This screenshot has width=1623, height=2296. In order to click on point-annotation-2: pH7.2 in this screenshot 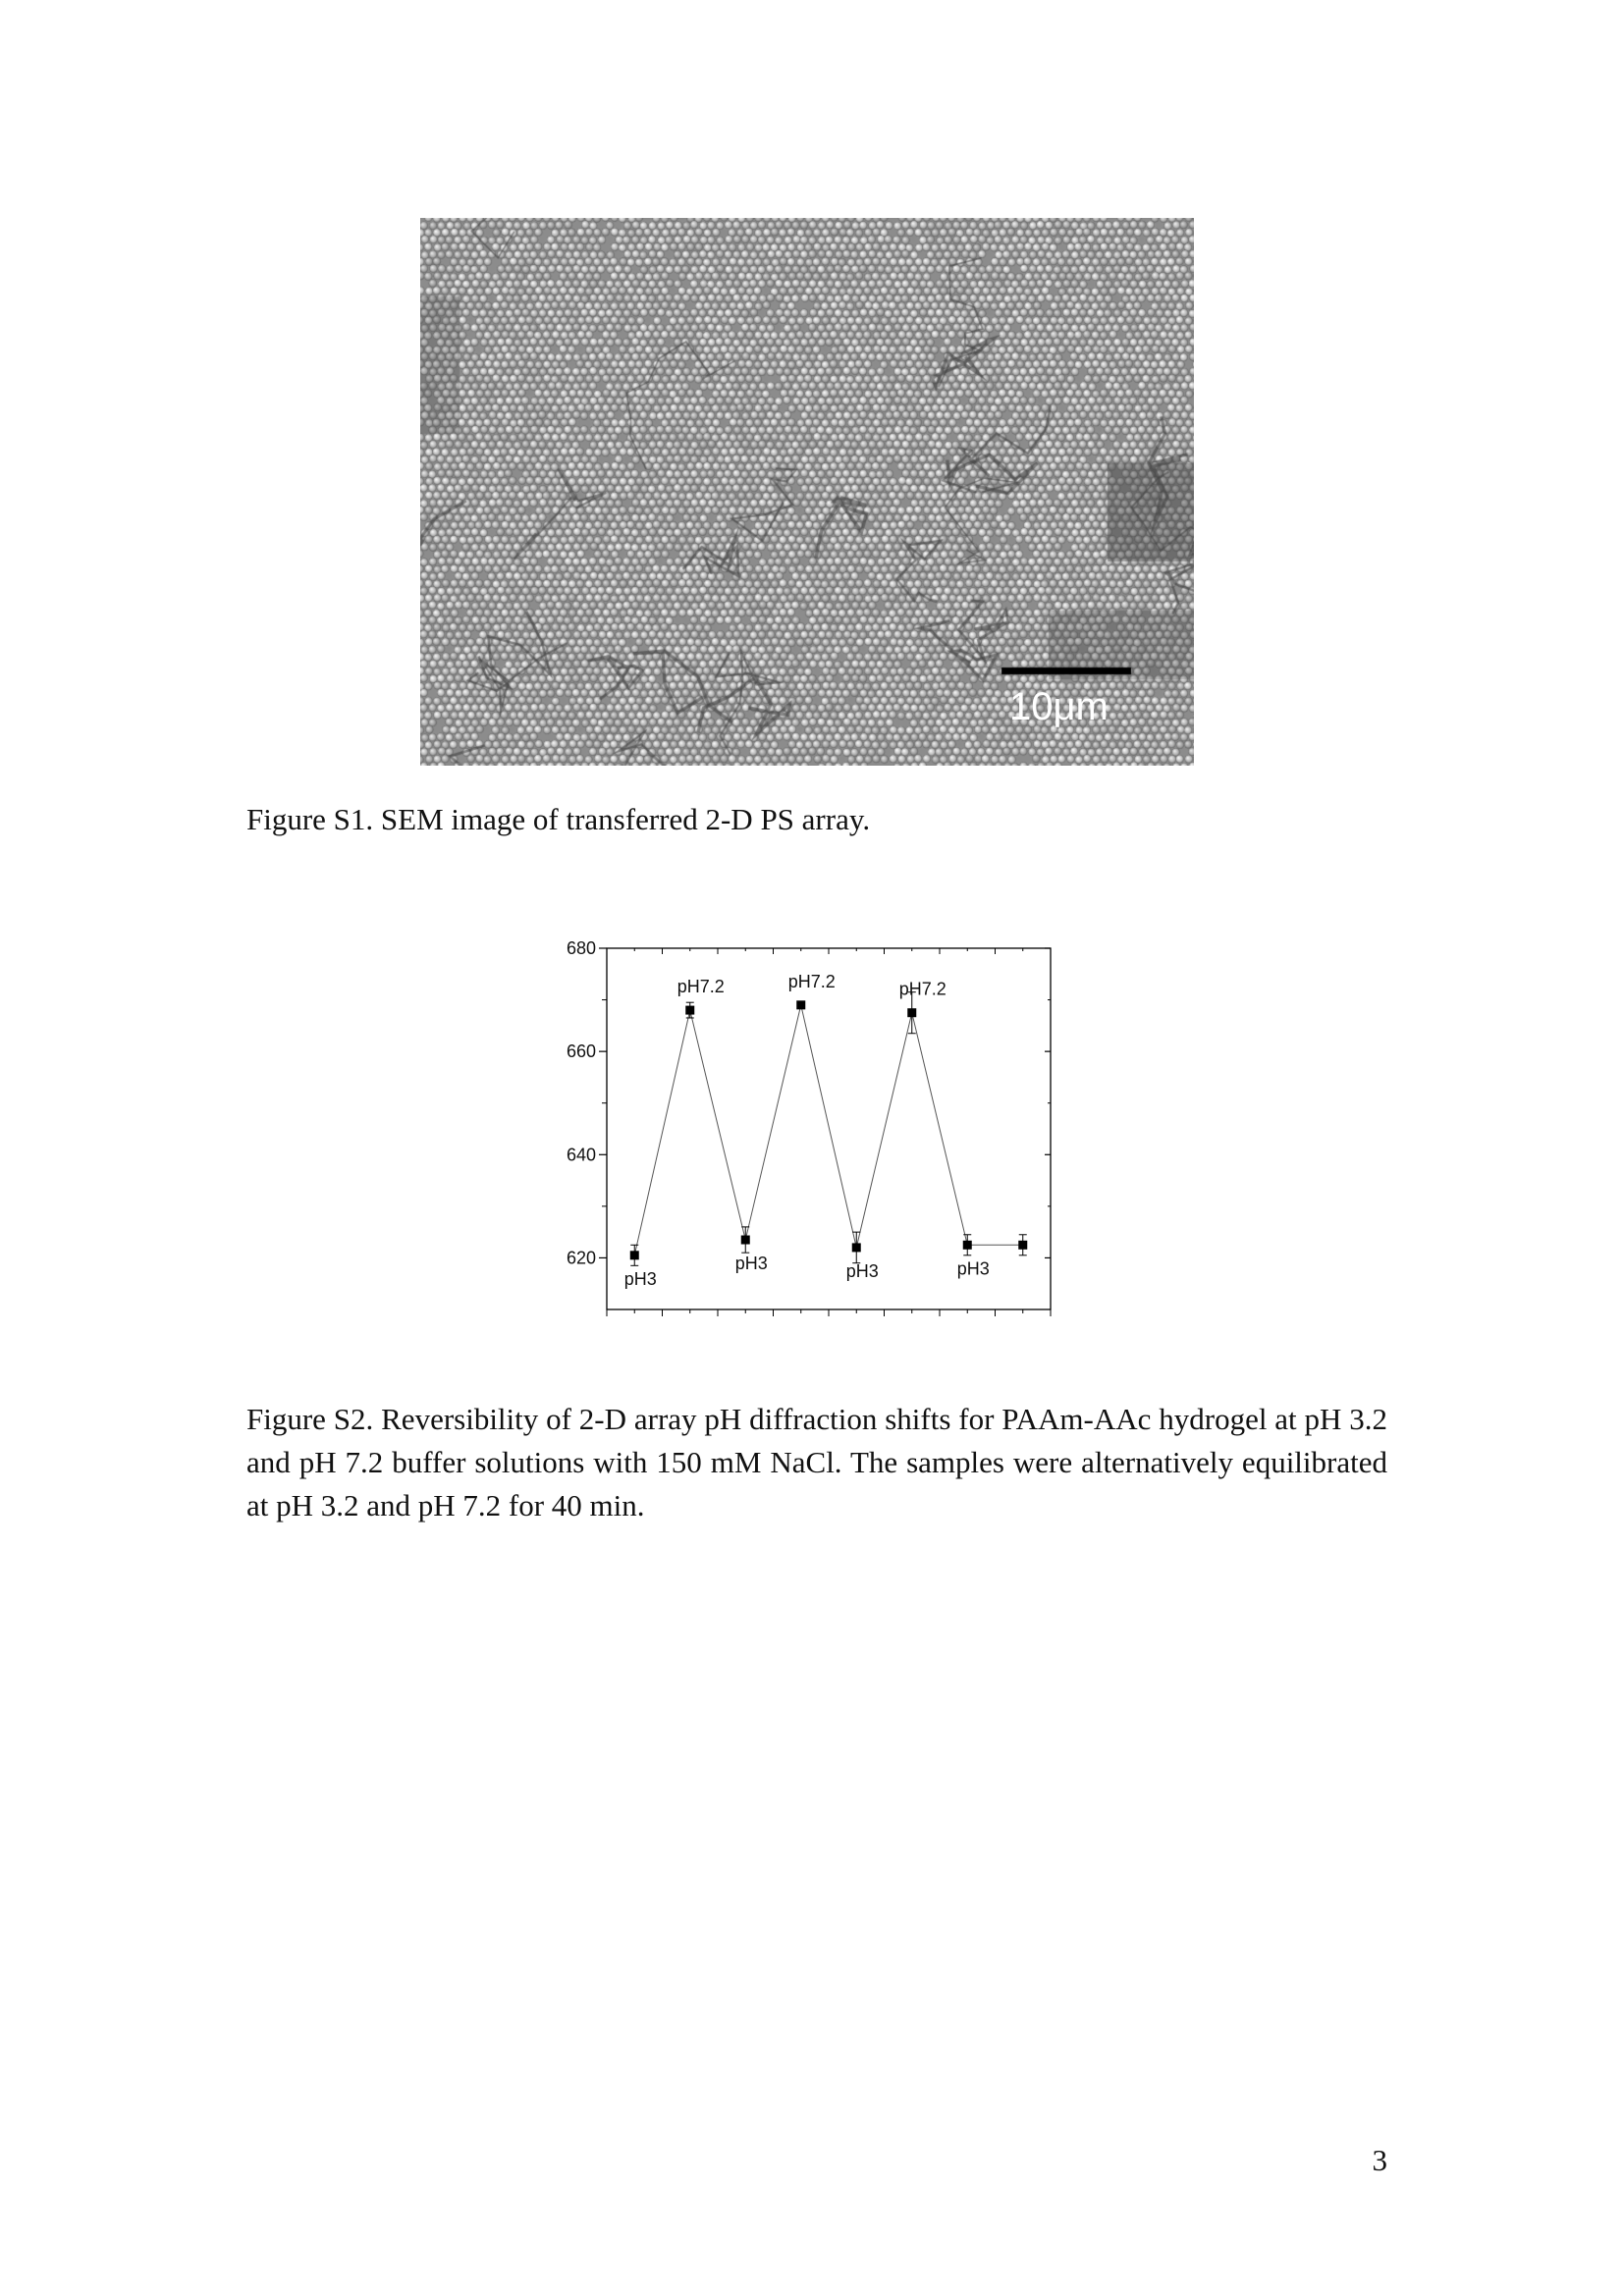, I will do `click(701, 987)`.